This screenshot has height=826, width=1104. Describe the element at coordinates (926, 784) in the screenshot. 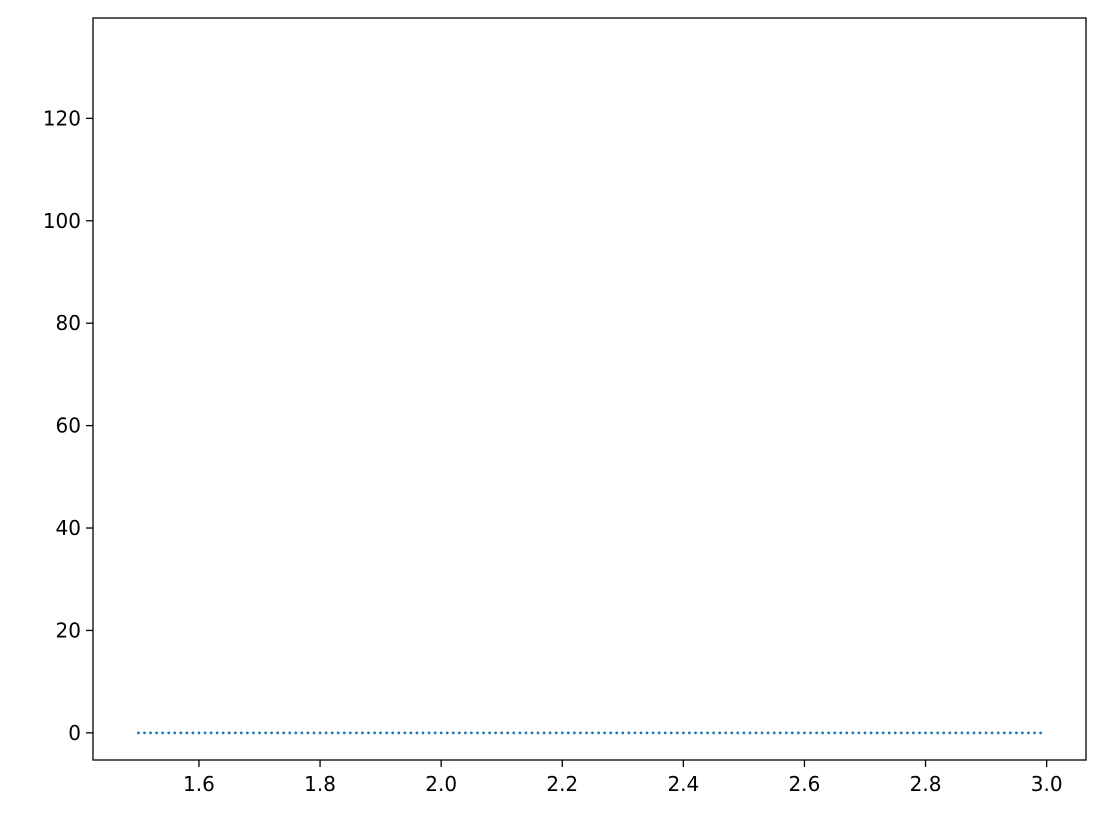

I see `x-tick-label: 2.8` at that location.